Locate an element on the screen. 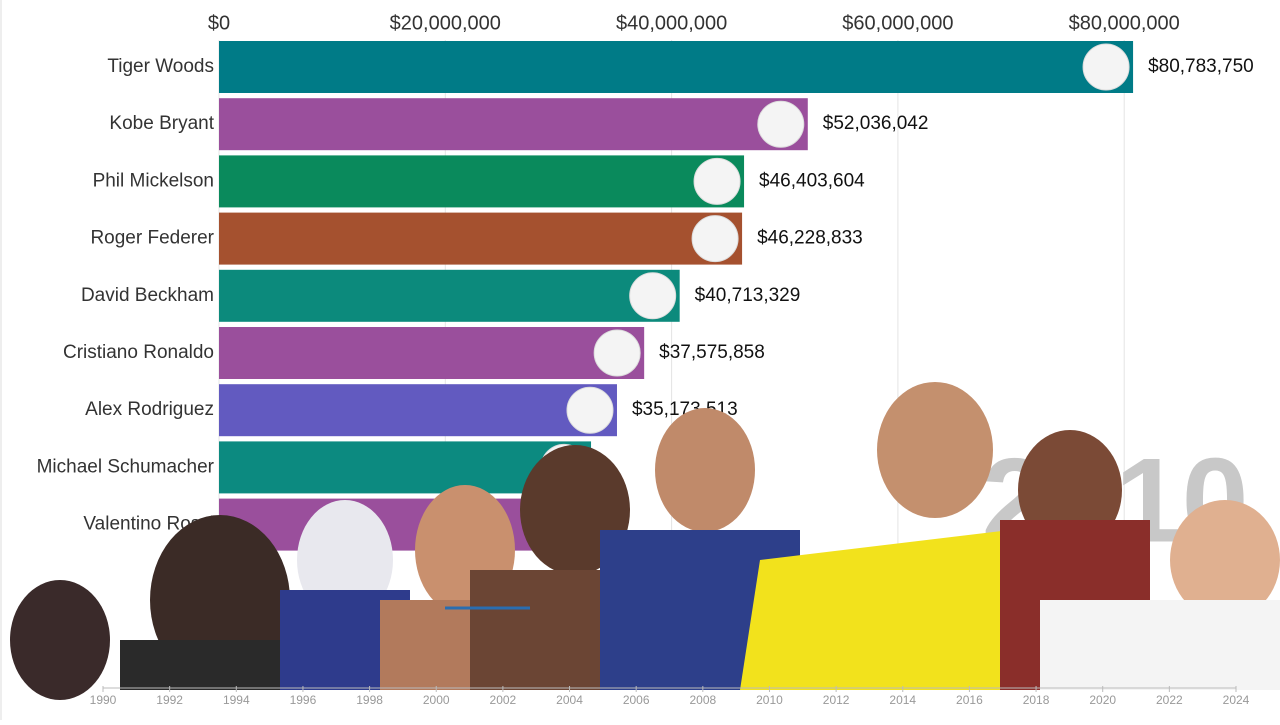 Image resolution: width=1280 pixels, height=725 pixels. timeline-tick-label: 2010 is located at coordinates (769, 700).